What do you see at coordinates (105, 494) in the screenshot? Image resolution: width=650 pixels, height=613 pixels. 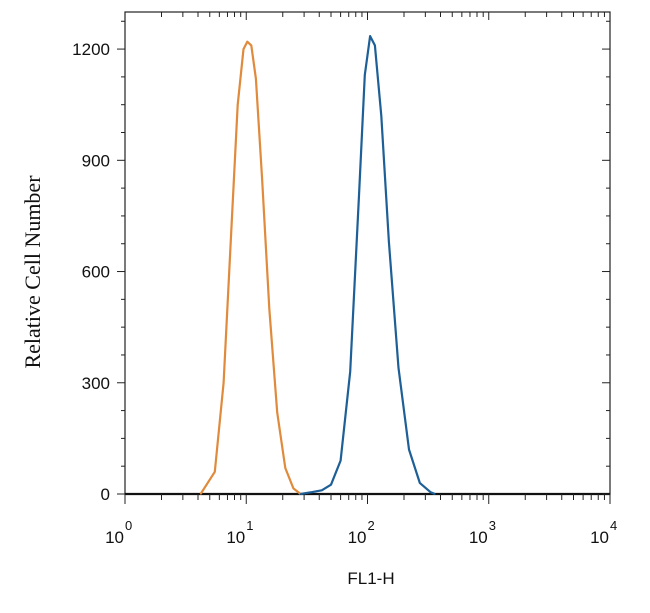 I see `y-tick-label: 0` at bounding box center [105, 494].